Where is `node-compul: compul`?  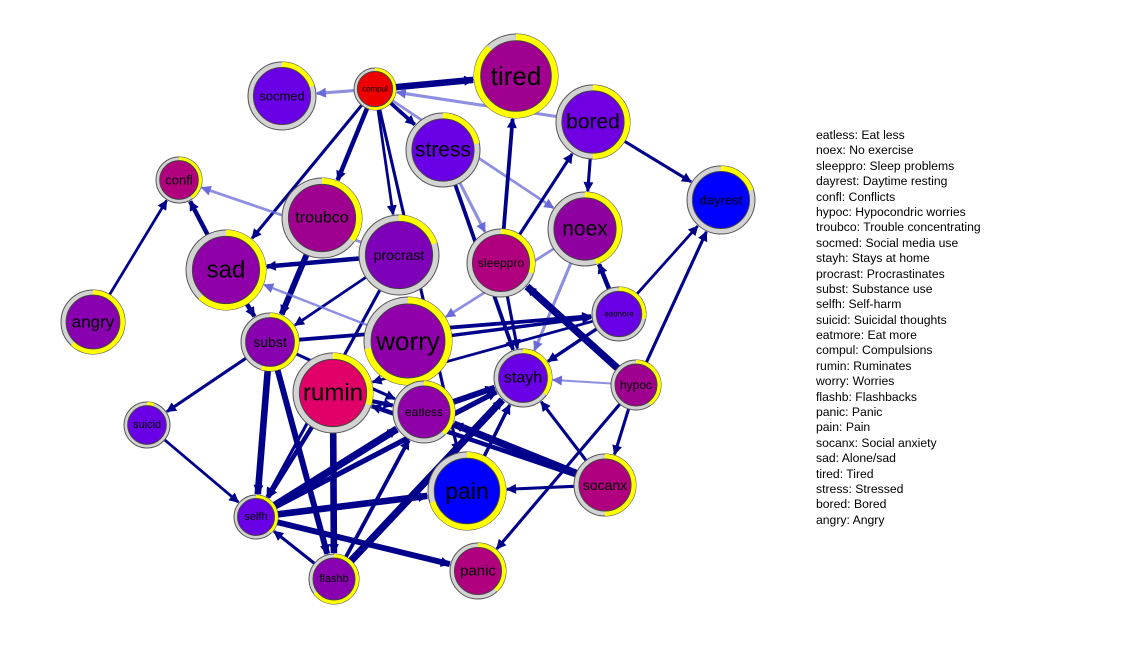 node-compul: compul is located at coordinates (375, 89).